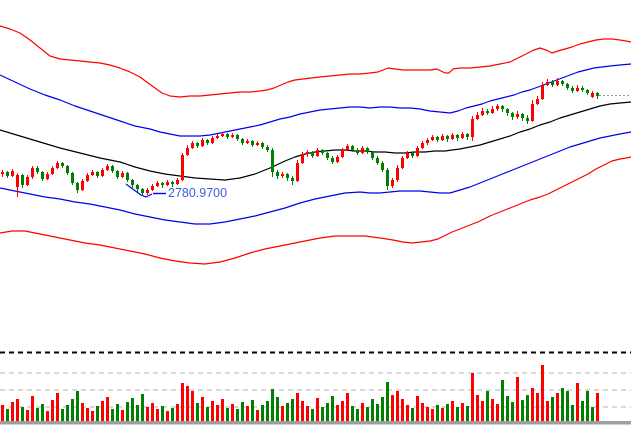 This screenshot has height=431, width=631. Describe the element at coordinates (300, 393) in the screenshot. I see `volume-bars` at that location.